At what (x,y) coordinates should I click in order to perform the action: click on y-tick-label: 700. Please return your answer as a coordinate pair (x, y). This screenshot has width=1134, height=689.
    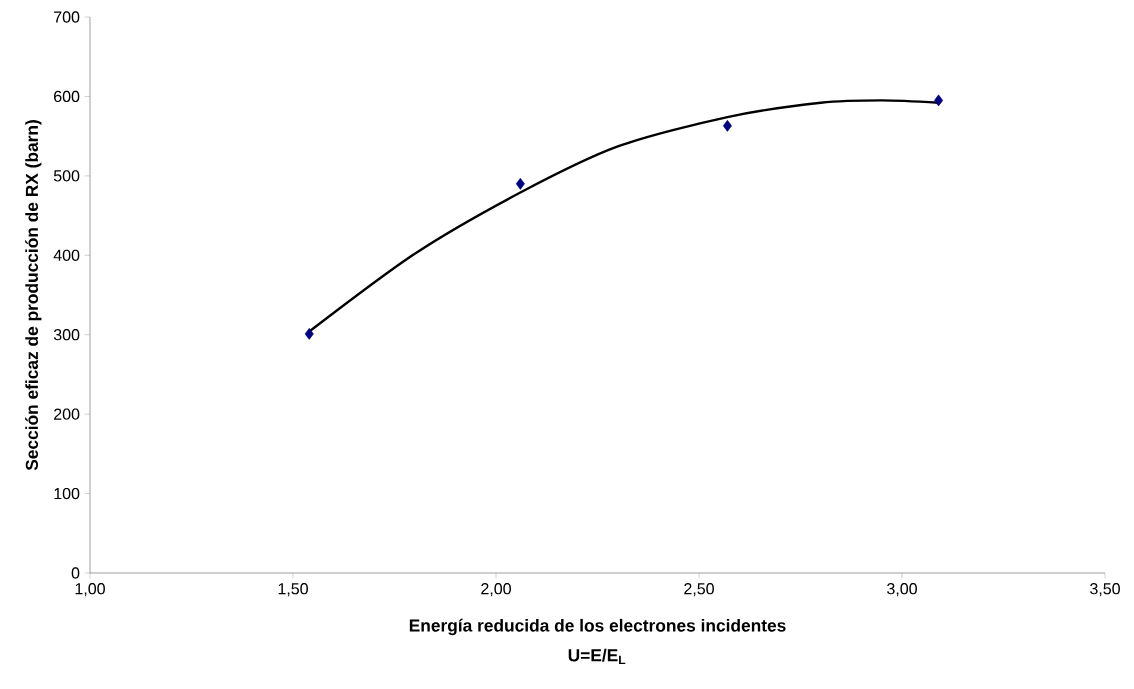
    Looking at the image, I should click on (67, 17).